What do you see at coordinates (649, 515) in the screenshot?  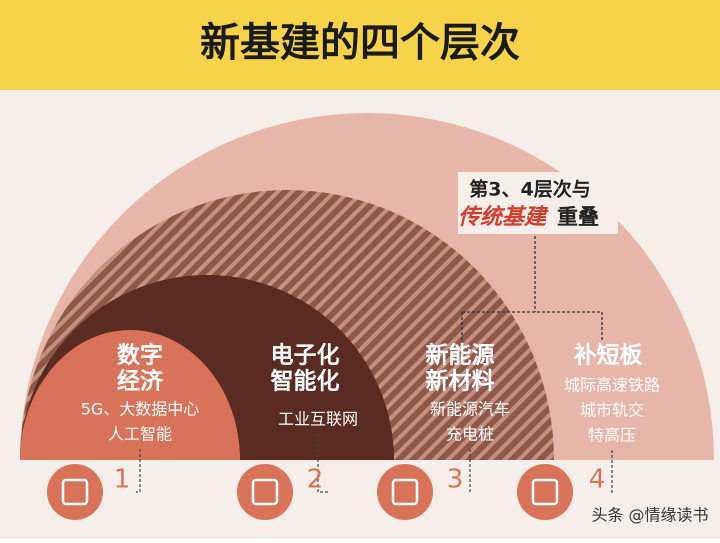 I see `watermark: 头条 @情缘读书` at bounding box center [649, 515].